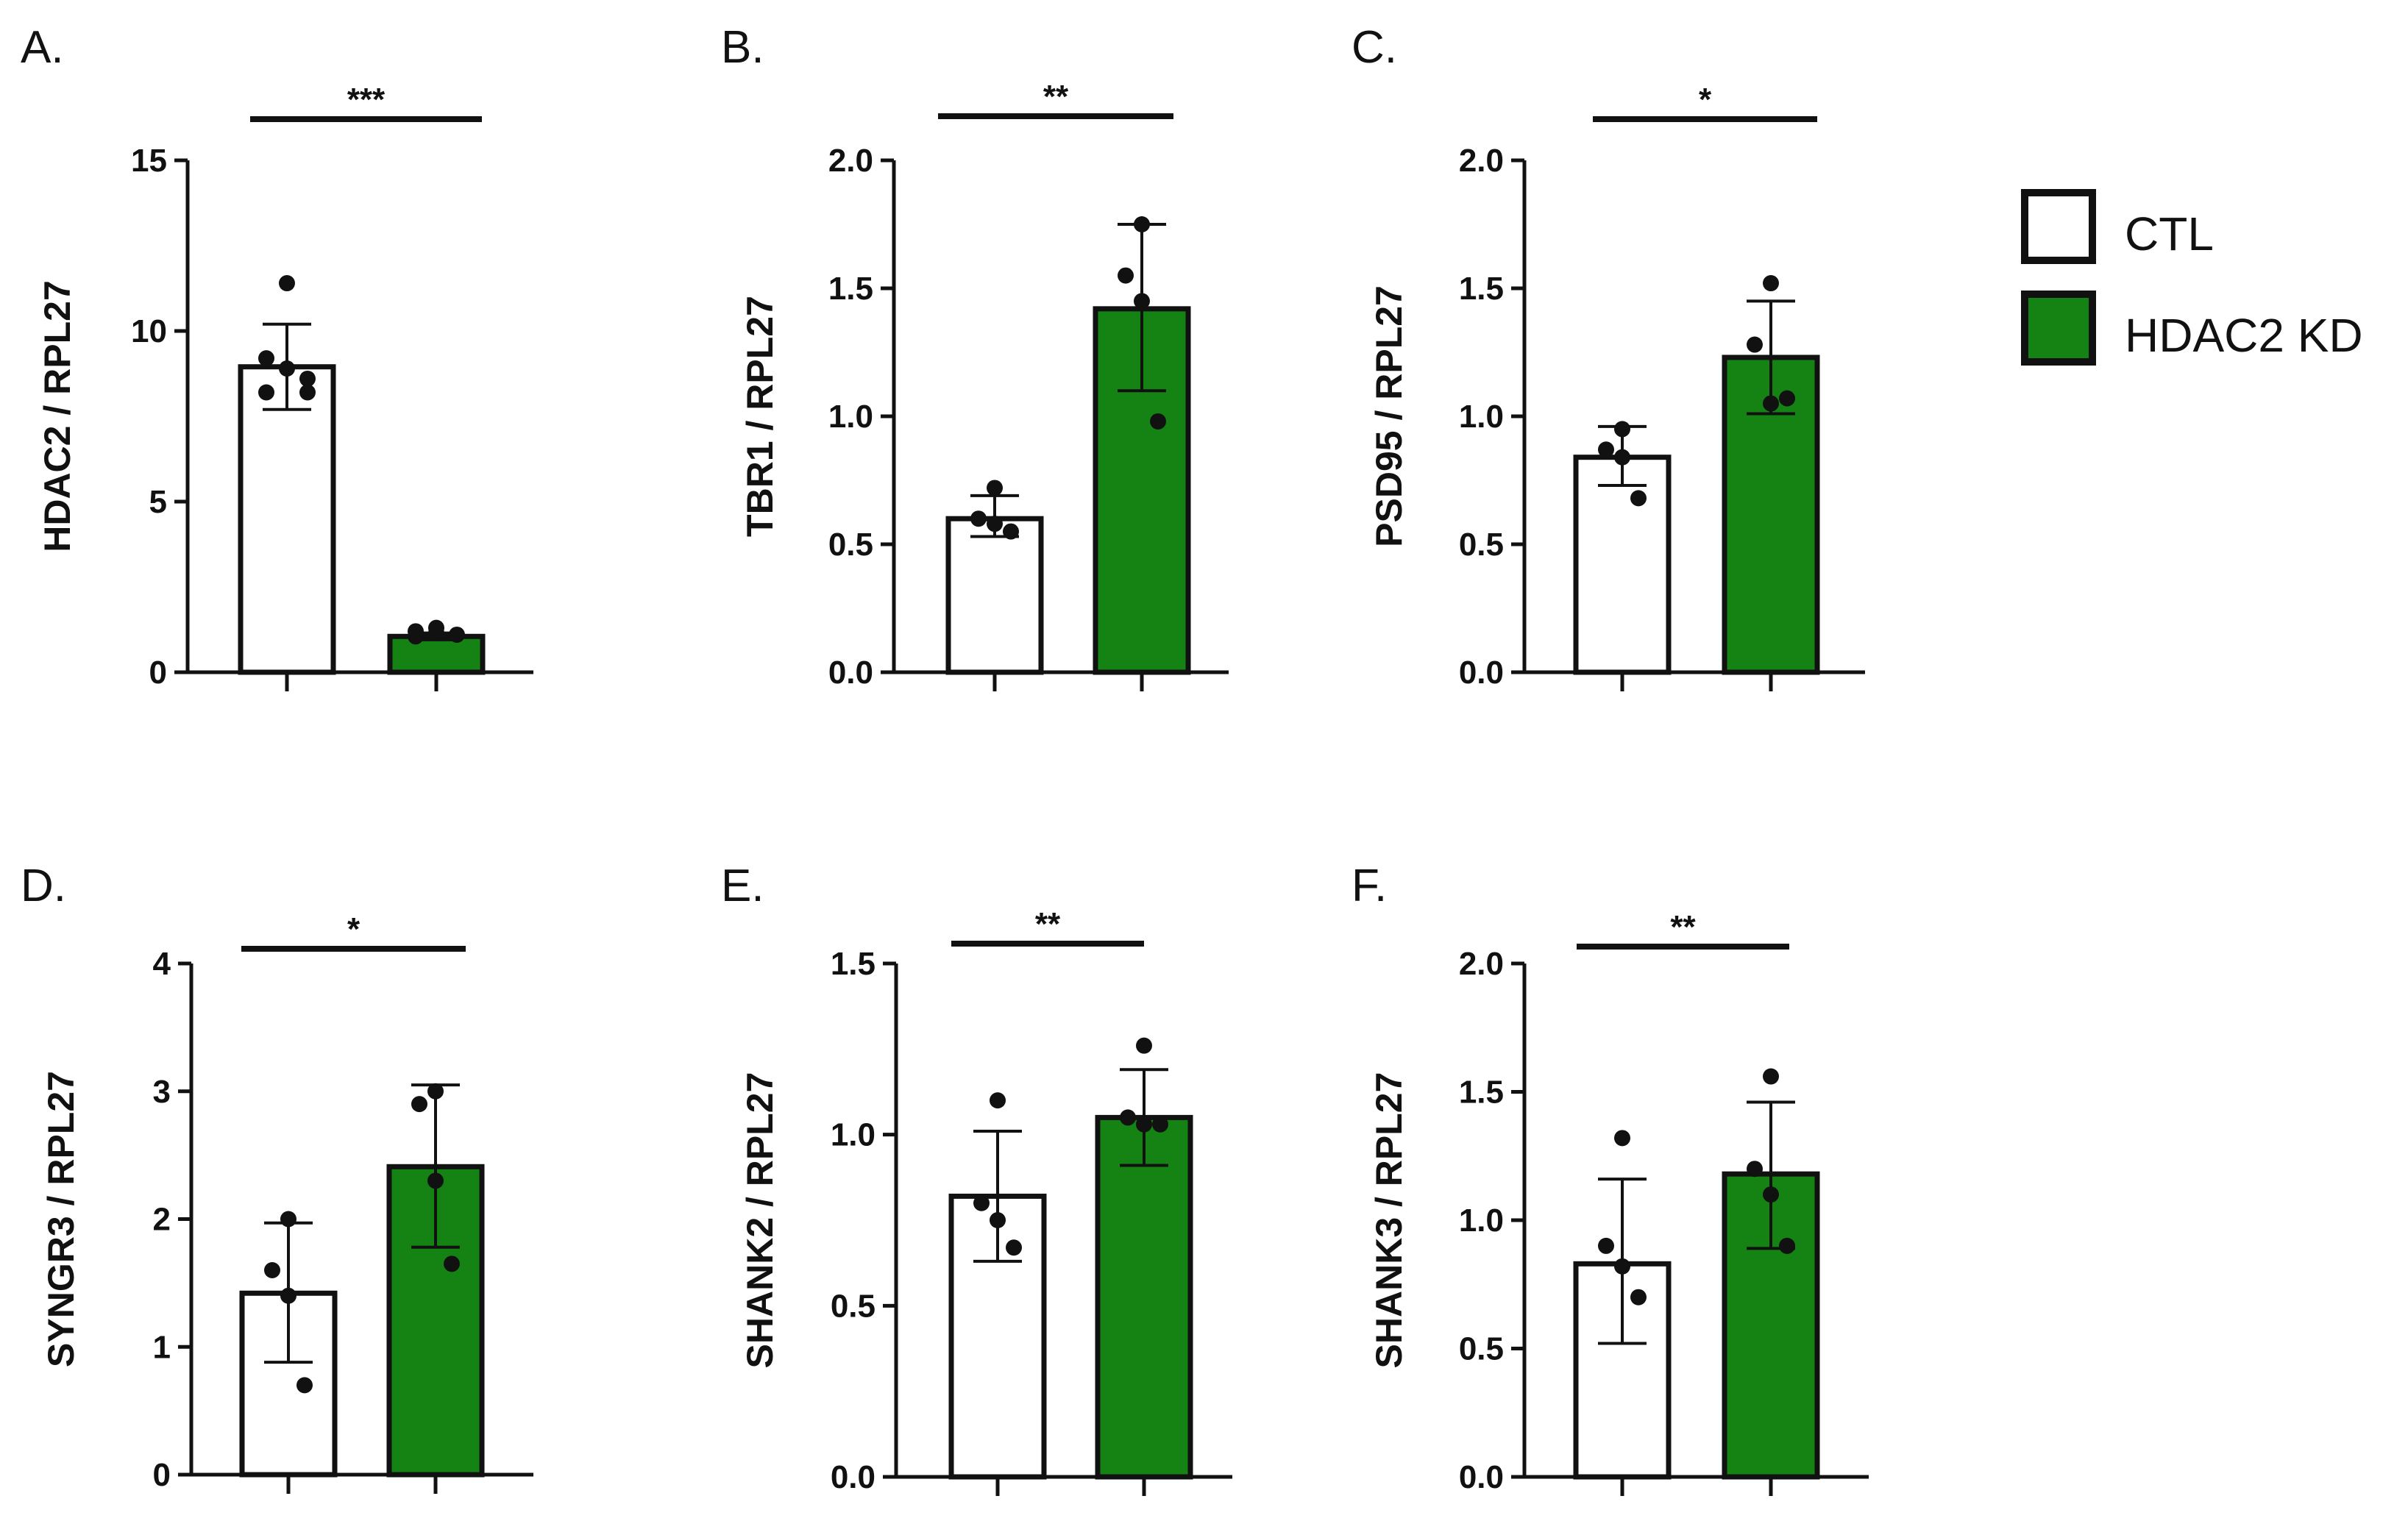  Describe the element at coordinates (162, 964) in the screenshot. I see `y-tick-label: 4` at that location.